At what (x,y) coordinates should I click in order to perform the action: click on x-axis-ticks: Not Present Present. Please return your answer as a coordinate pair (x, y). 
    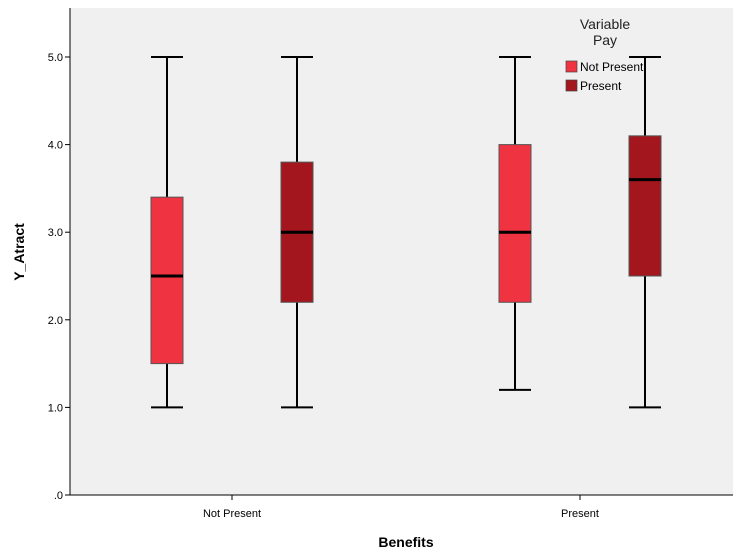
    Looking at the image, I should click on (401, 507).